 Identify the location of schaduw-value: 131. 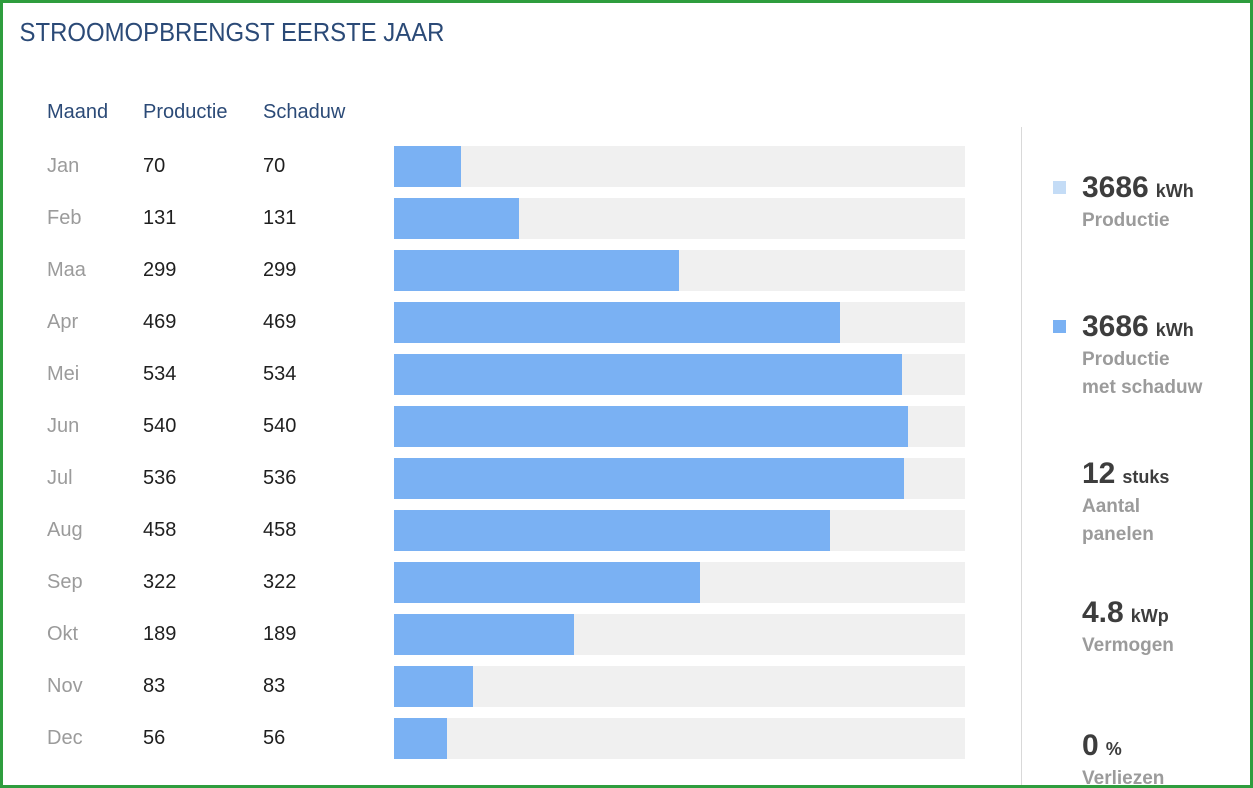
(280, 218).